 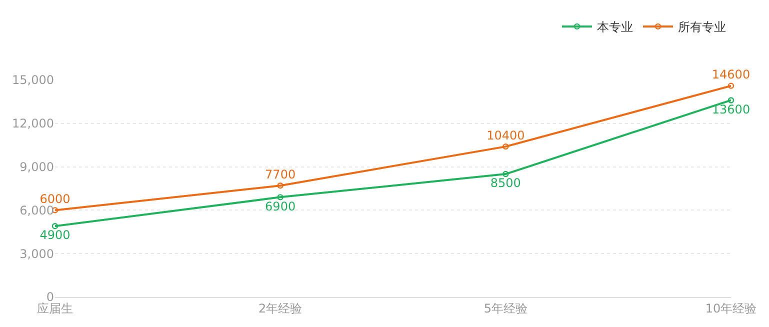 What do you see at coordinates (37, 253) in the screenshot?
I see `y-tick-label: 3,000` at bounding box center [37, 253].